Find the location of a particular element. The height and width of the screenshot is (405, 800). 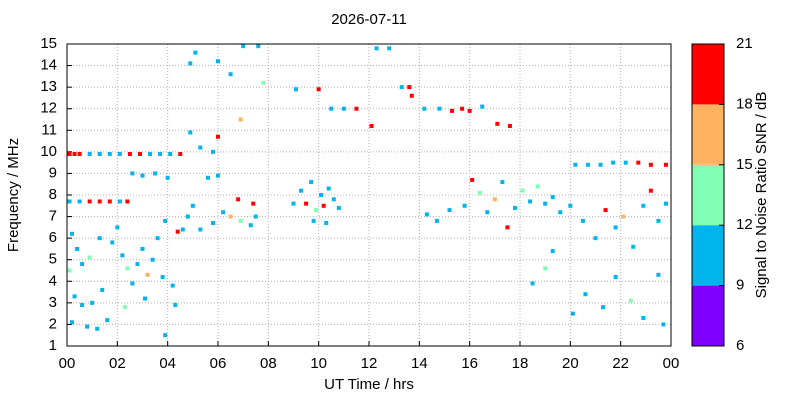

x-tick-label: 00 is located at coordinates (671, 363).